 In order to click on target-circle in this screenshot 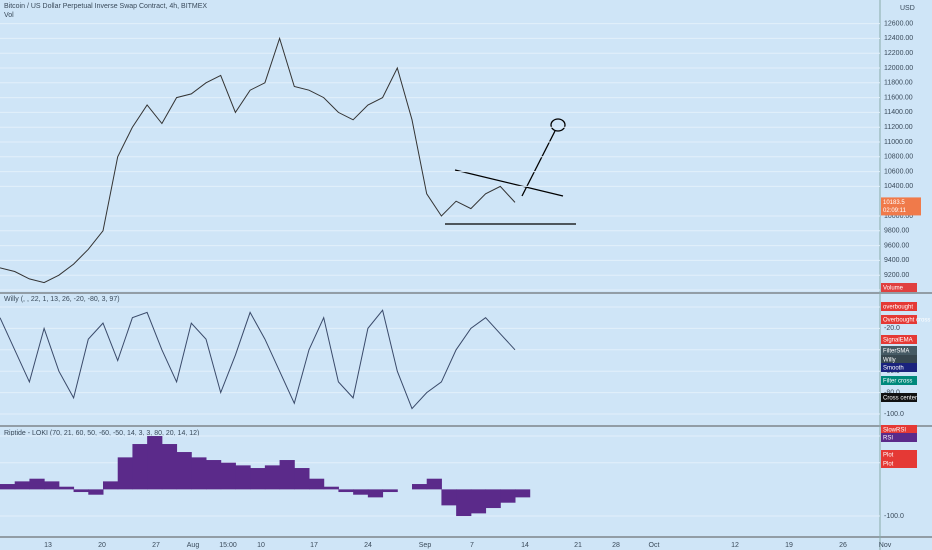, I will do `click(558, 125)`.